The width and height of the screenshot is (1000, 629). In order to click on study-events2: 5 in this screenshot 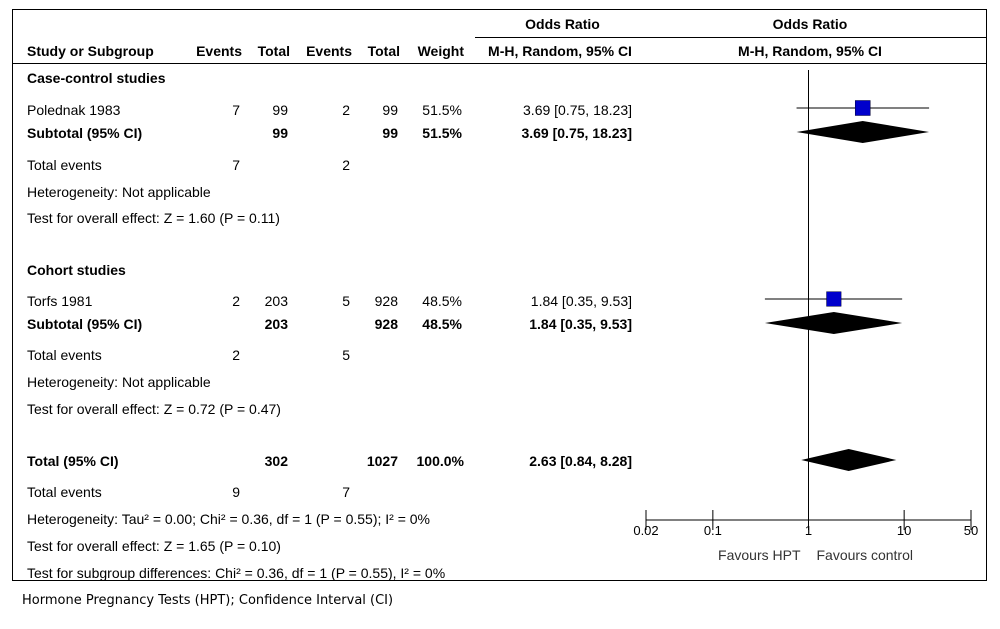, I will do `click(346, 301)`.